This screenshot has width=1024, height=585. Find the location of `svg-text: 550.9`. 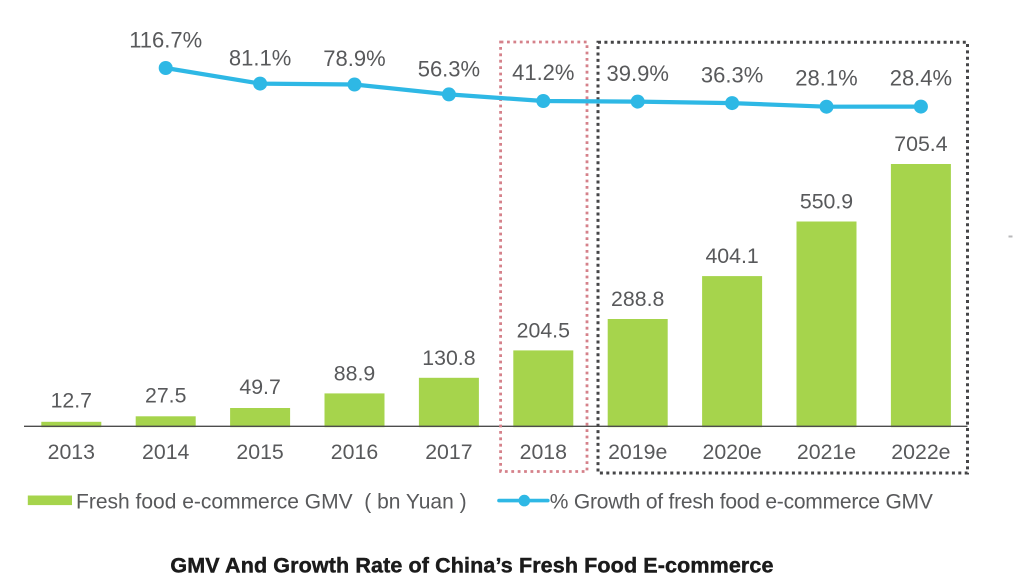

svg-text: 550.9 is located at coordinates (826, 202).